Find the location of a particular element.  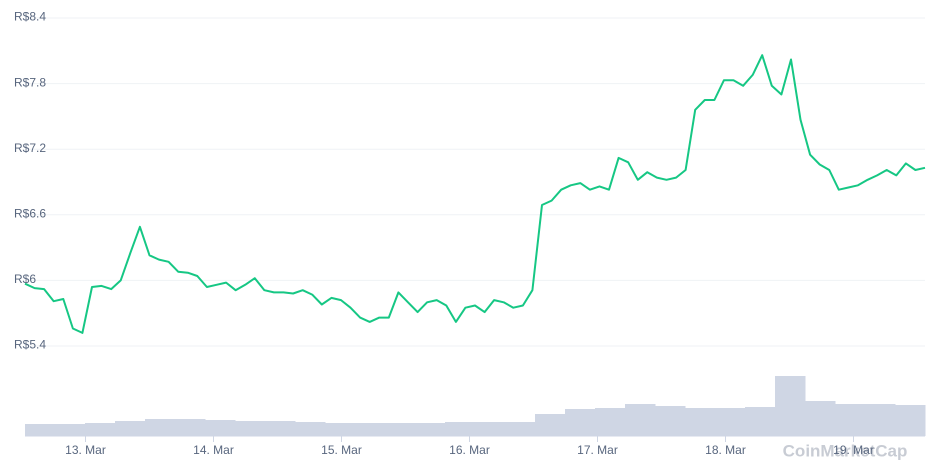

x-tick-label: 18. Mar is located at coordinates (725, 450).